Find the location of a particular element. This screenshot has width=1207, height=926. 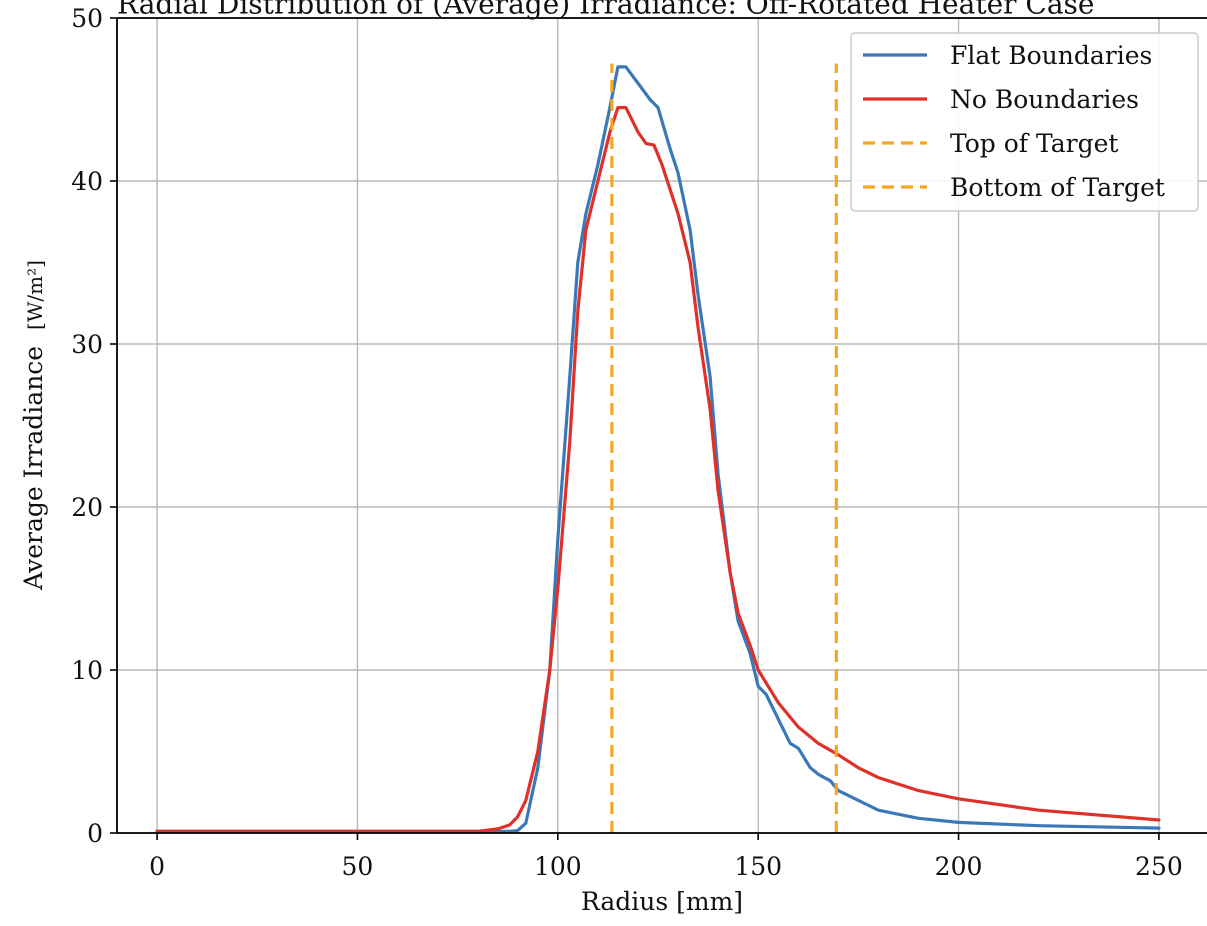

x-tick-label: 250 is located at coordinates (1159, 866).